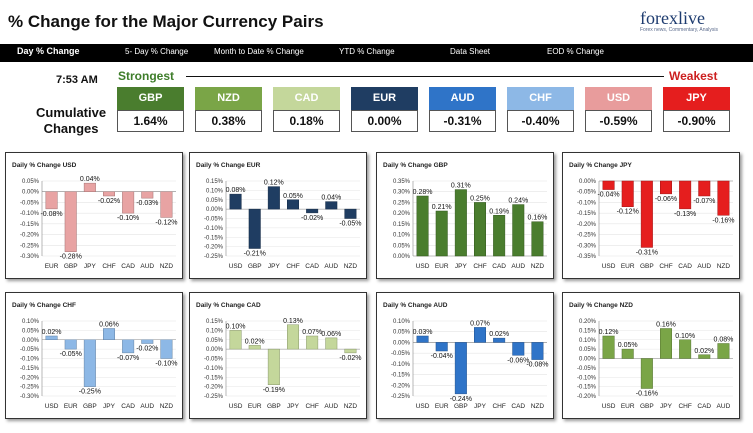 The image size is (753, 433). I want to click on data-label: 0.24%, so click(518, 201).